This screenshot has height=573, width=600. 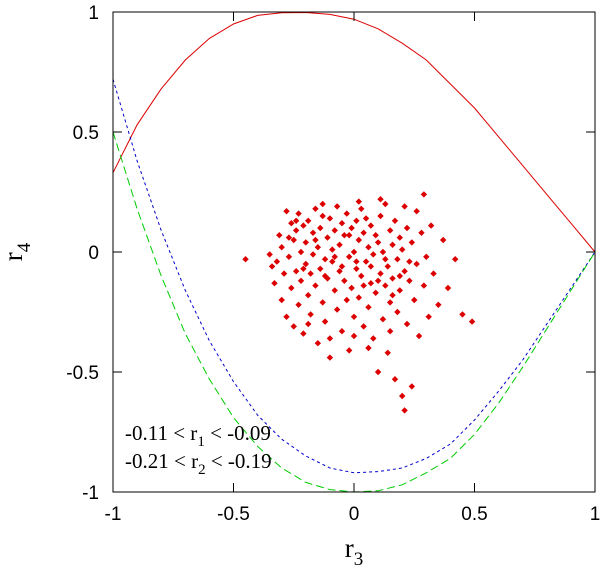 I want to click on x-tick-label: -0.5, so click(x=233, y=514).